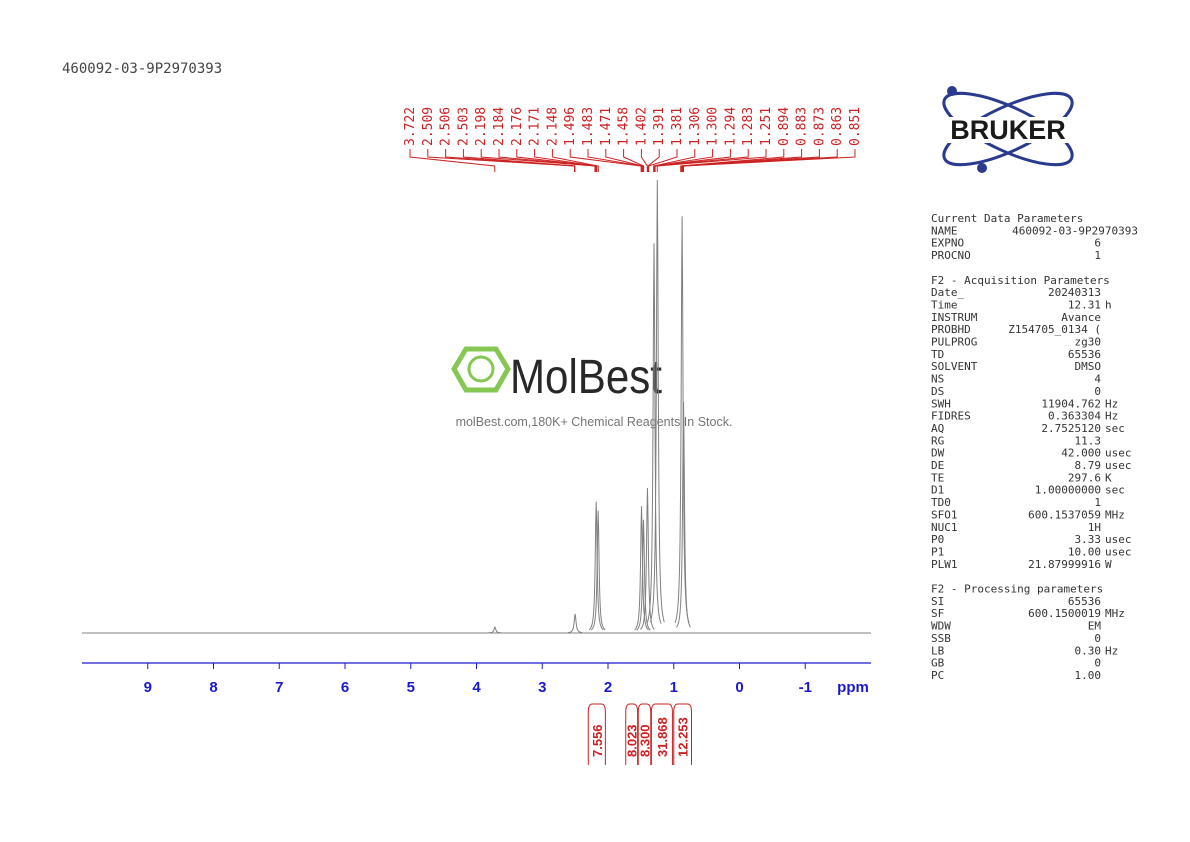 This screenshot has width=1190, height=842. What do you see at coordinates (213, 687) in the screenshot?
I see `x-tick-label: 8` at bounding box center [213, 687].